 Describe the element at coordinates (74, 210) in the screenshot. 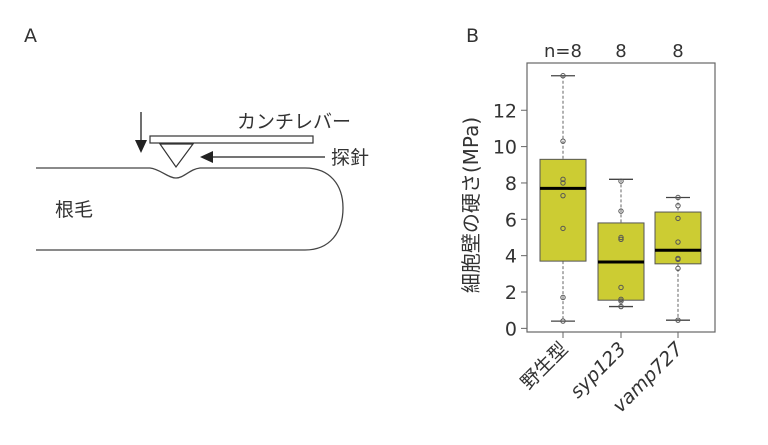

I see `root-hair-label: 根毛` at that location.